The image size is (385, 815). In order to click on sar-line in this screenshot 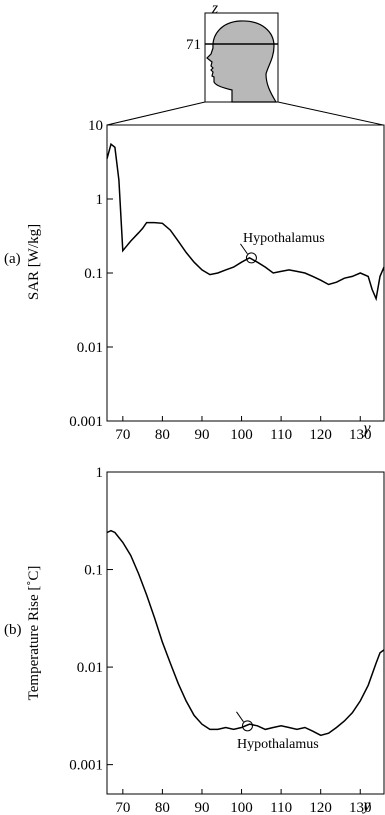, I will do `click(245, 222)`.